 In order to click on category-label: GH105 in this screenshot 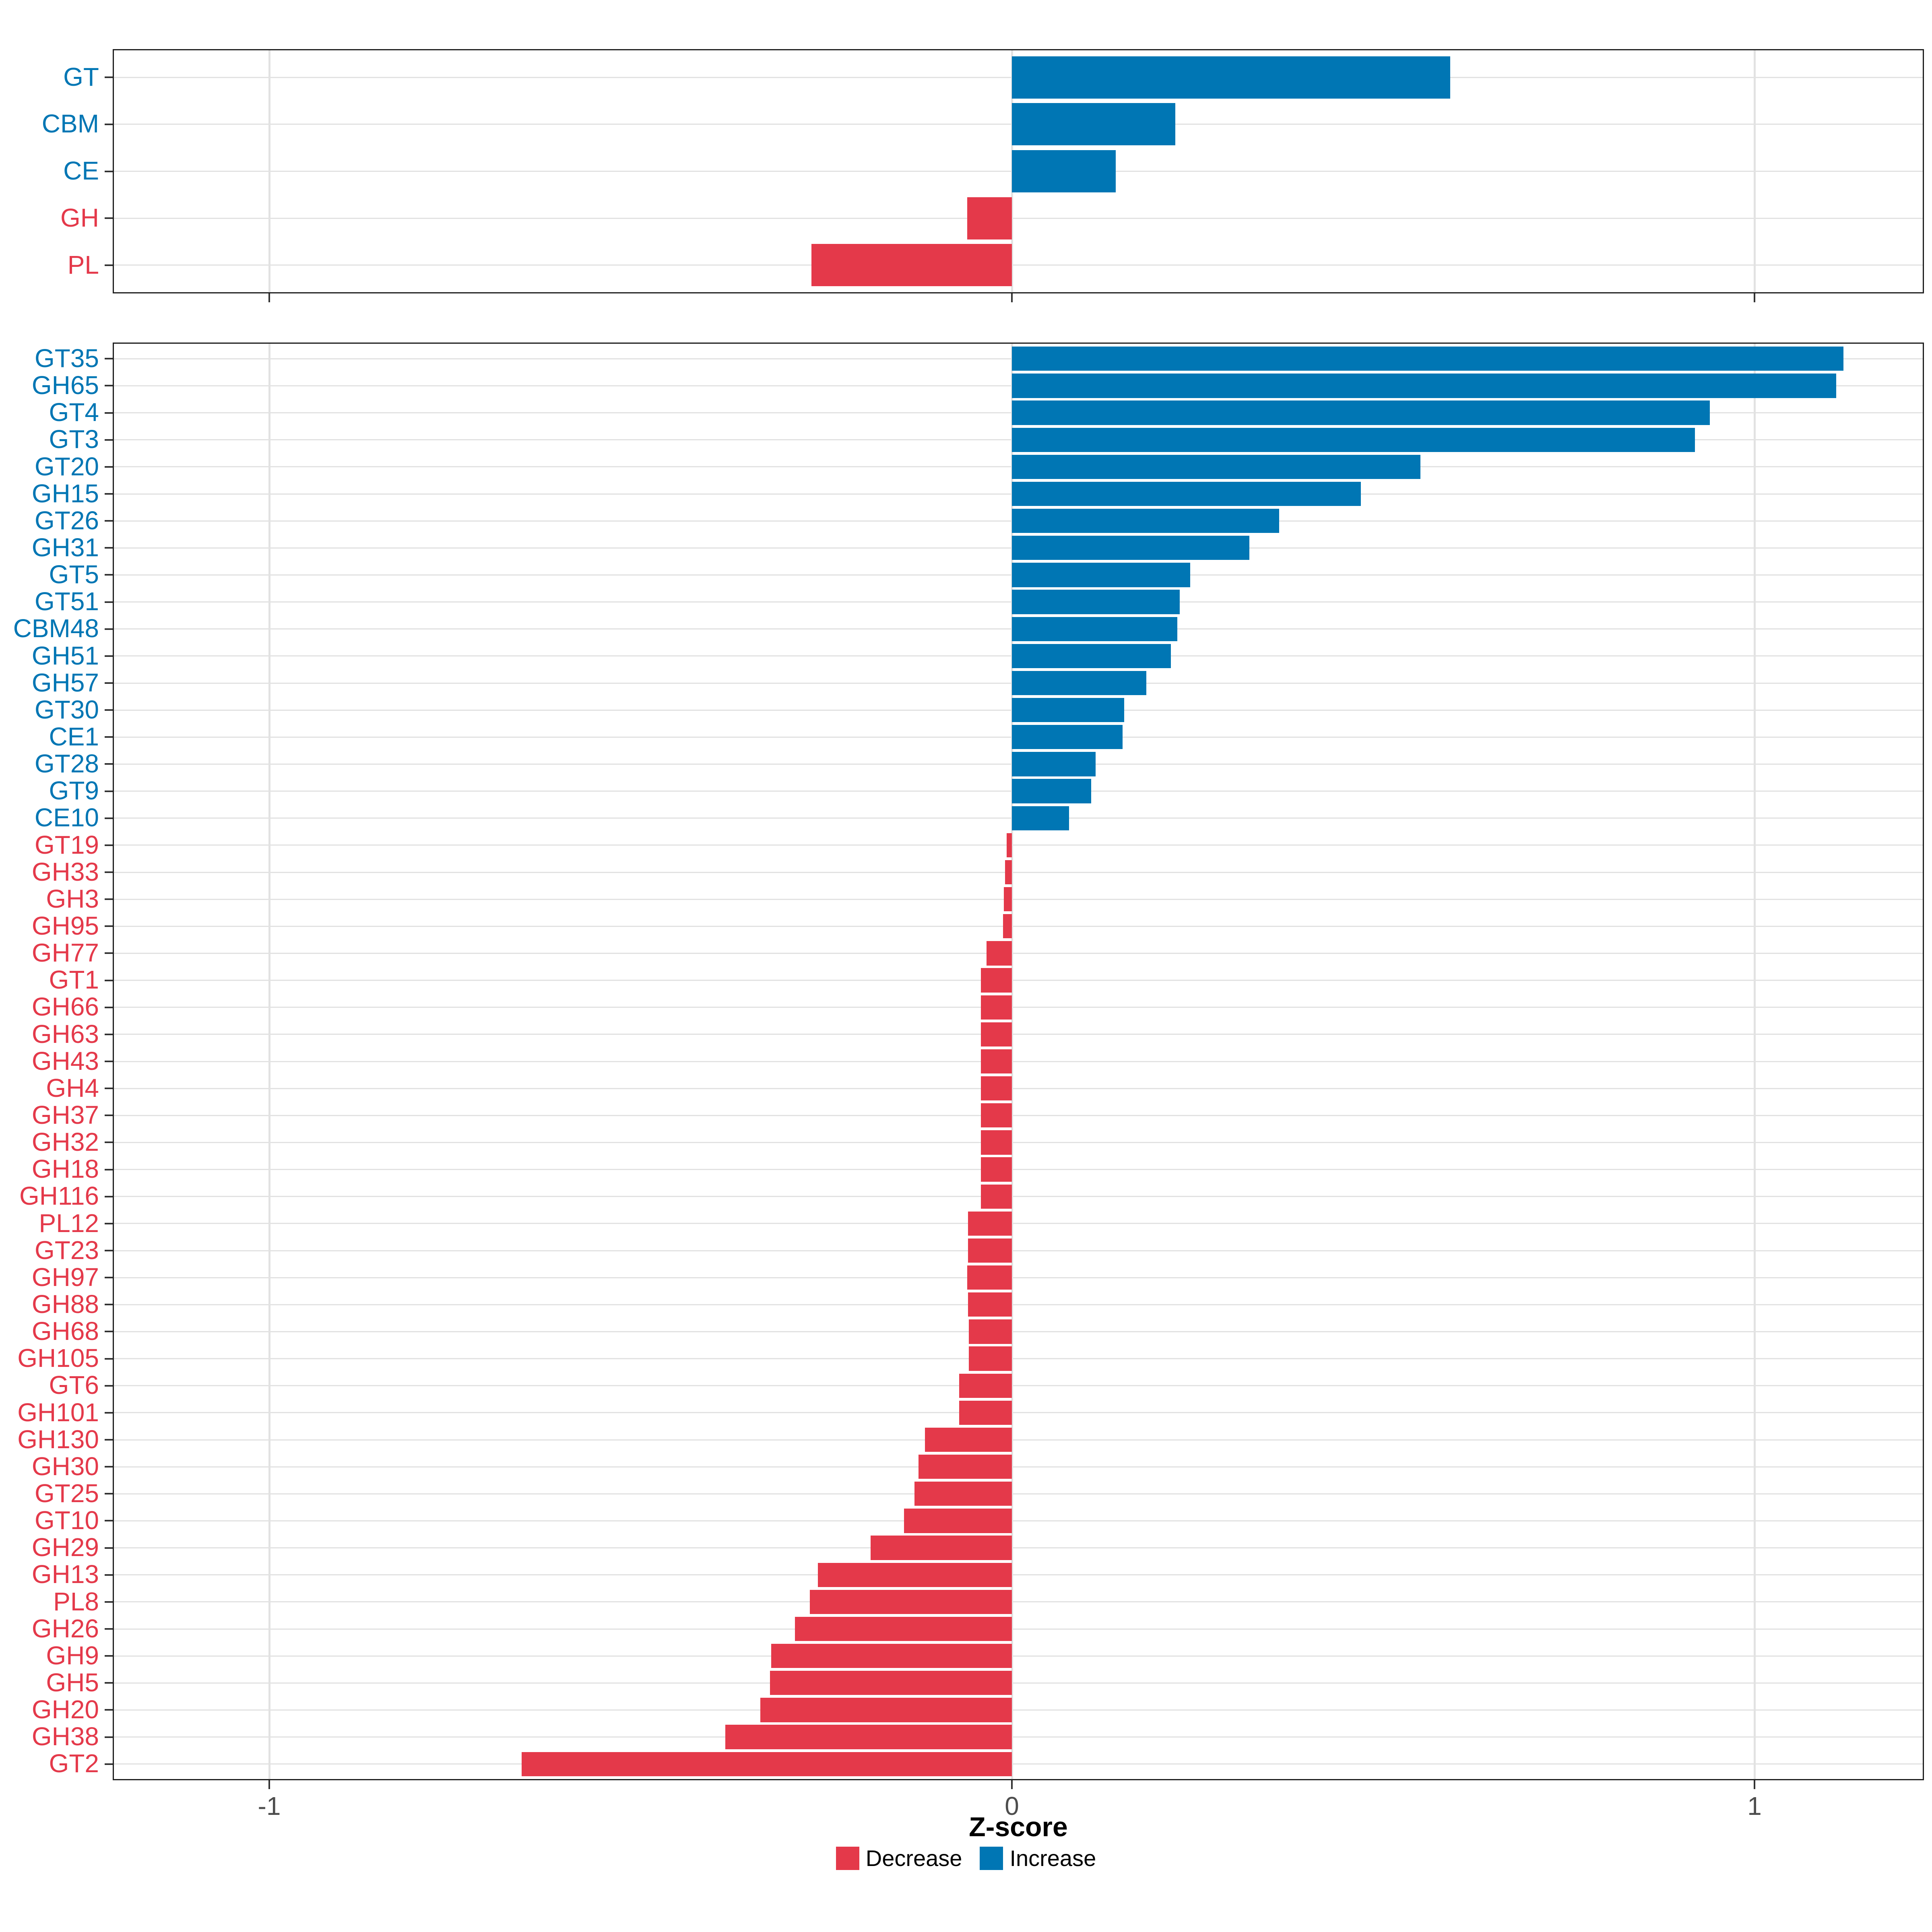, I will do `click(58, 1358)`.